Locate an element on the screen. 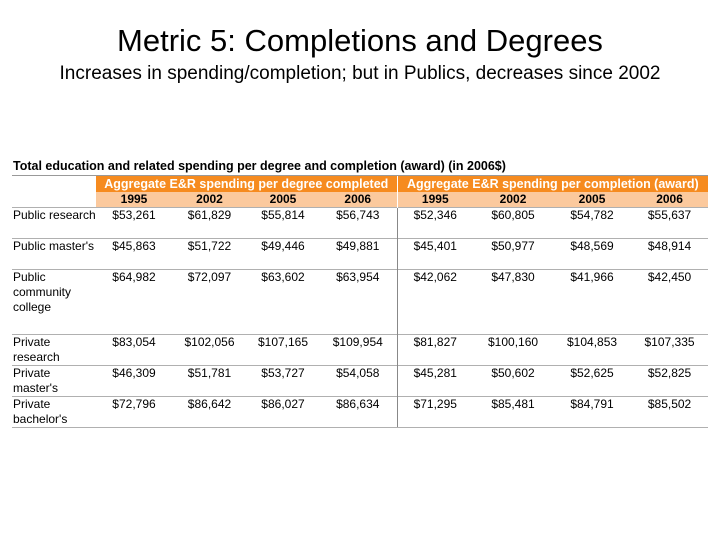 Image resolution: width=720 pixels, height=540 pixels. table-cell: $71,295 is located at coordinates (435, 412).